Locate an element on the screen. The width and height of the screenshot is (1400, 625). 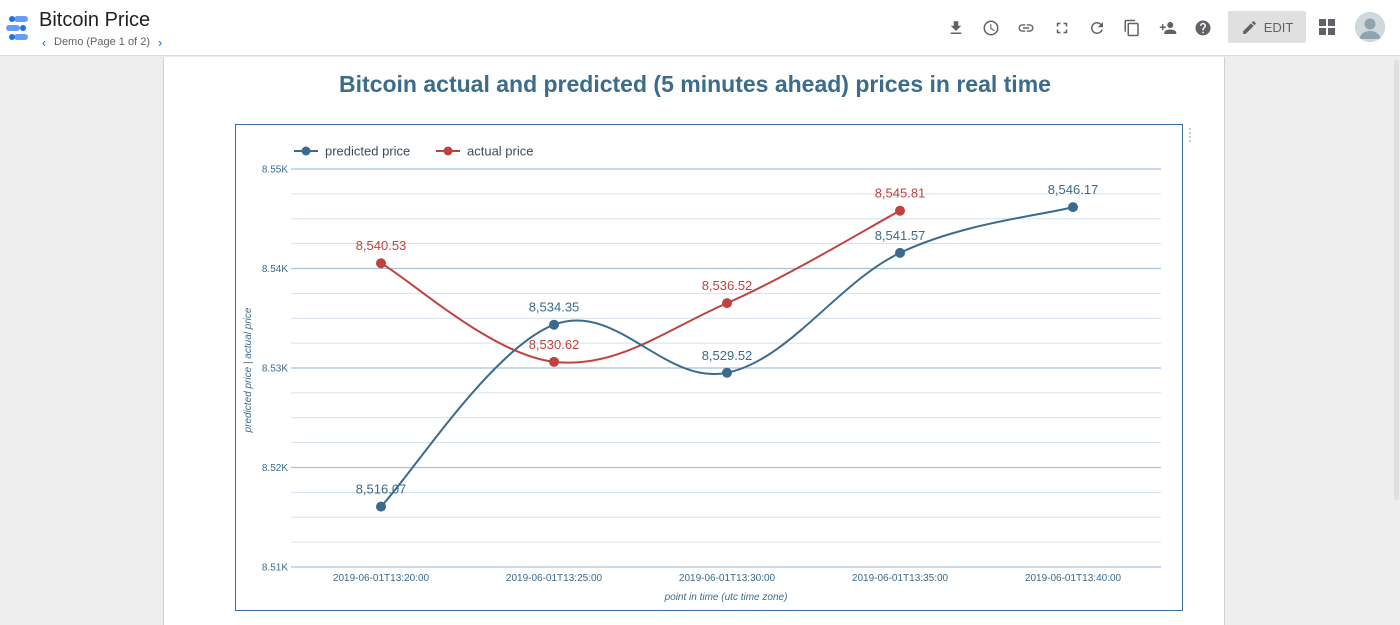
edit-button: EDIT is located at coordinates (1267, 27).